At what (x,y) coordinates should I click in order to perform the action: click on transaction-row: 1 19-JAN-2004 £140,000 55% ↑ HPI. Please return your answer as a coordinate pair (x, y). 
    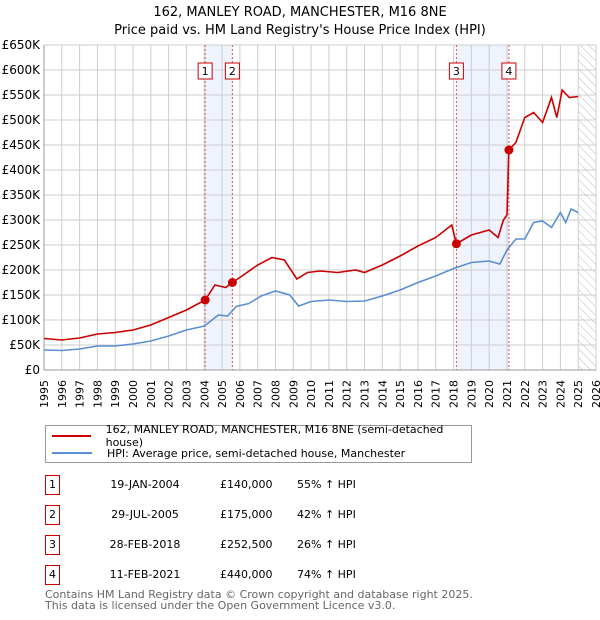
    Looking at the image, I should click on (255, 485).